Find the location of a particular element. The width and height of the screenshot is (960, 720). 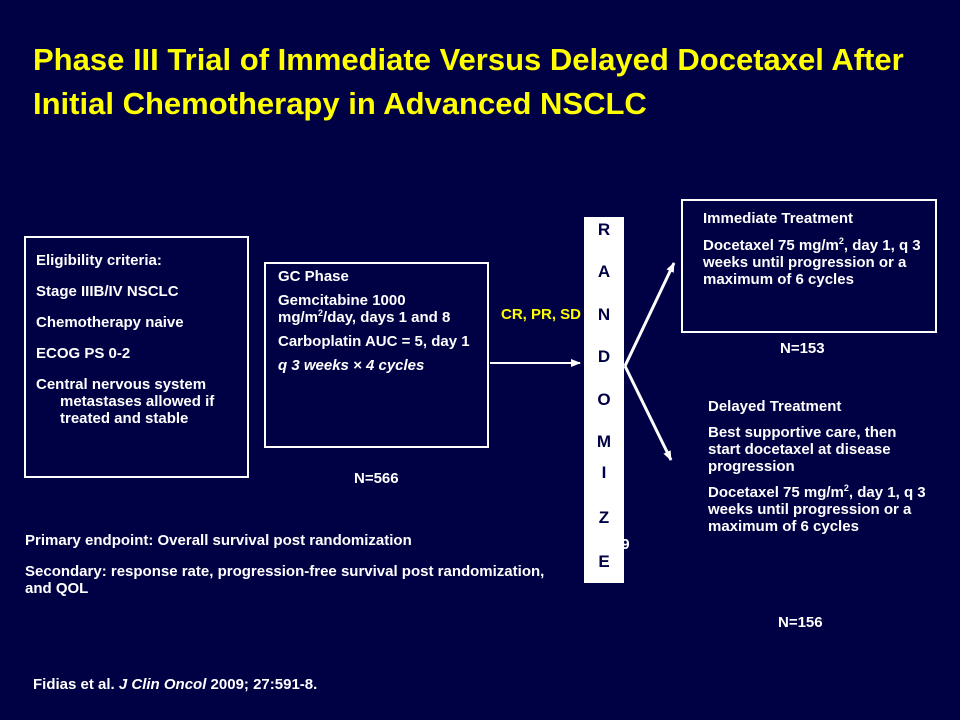

delayed-n: N=156 is located at coordinates (800, 622).